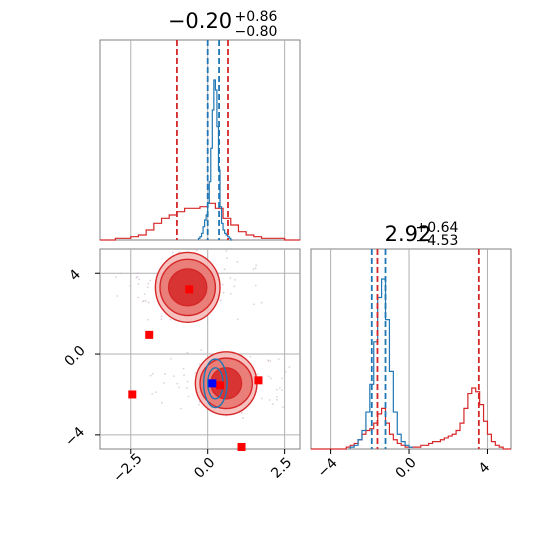 This screenshot has height=550, width=550. What do you see at coordinates (75, 356) in the screenshot?
I see `y-tick-label-1: 0.0` at bounding box center [75, 356].